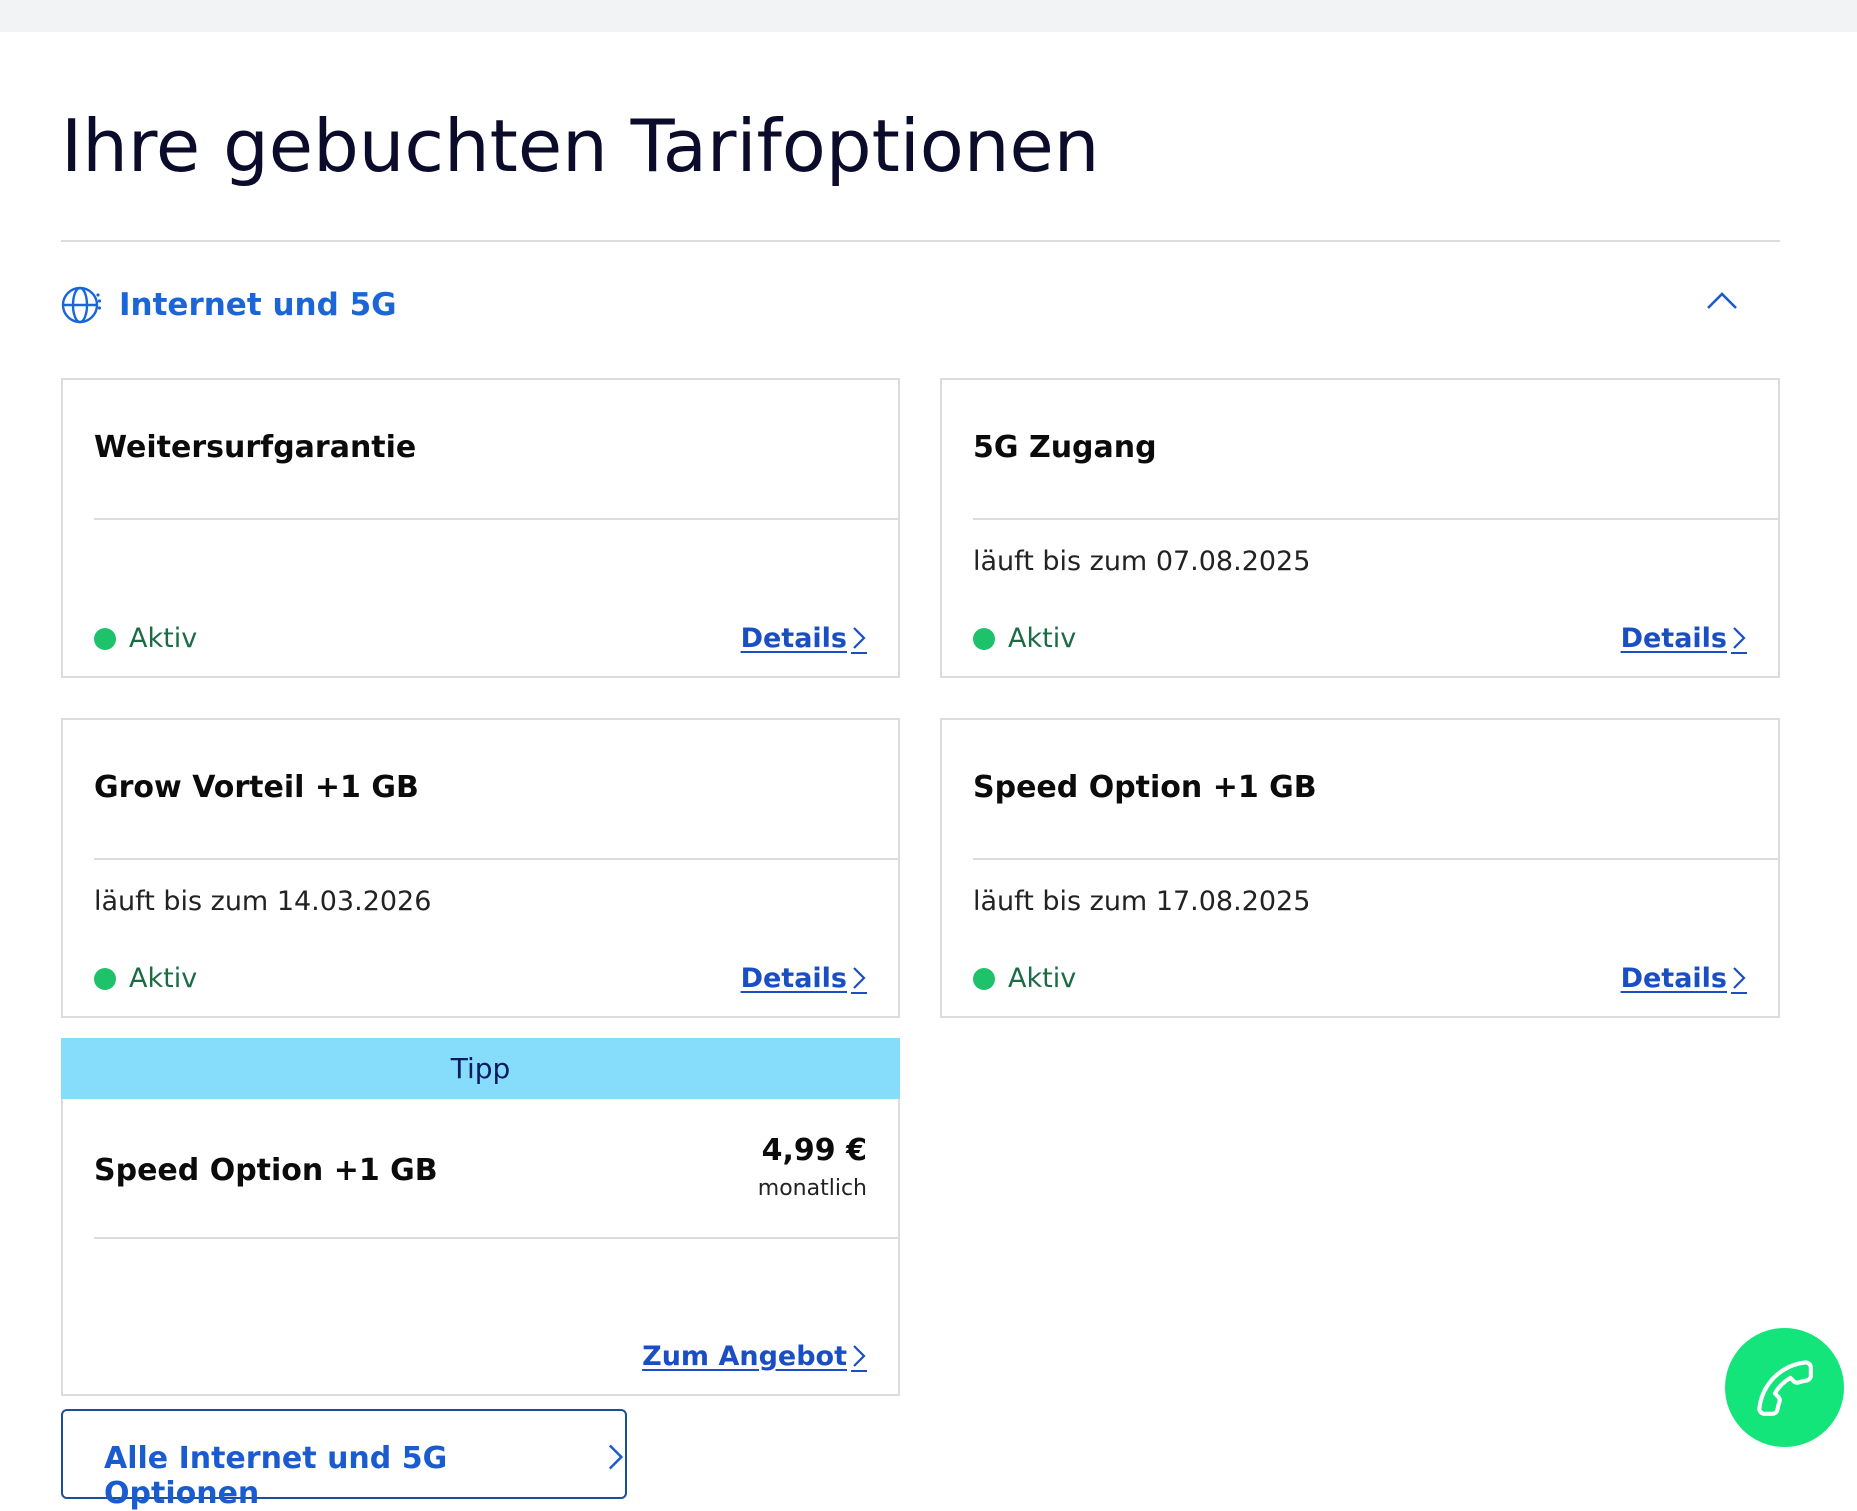  Describe the element at coordinates (1065, 447) in the screenshot. I see `option-card-title: 5G Zugang` at that location.